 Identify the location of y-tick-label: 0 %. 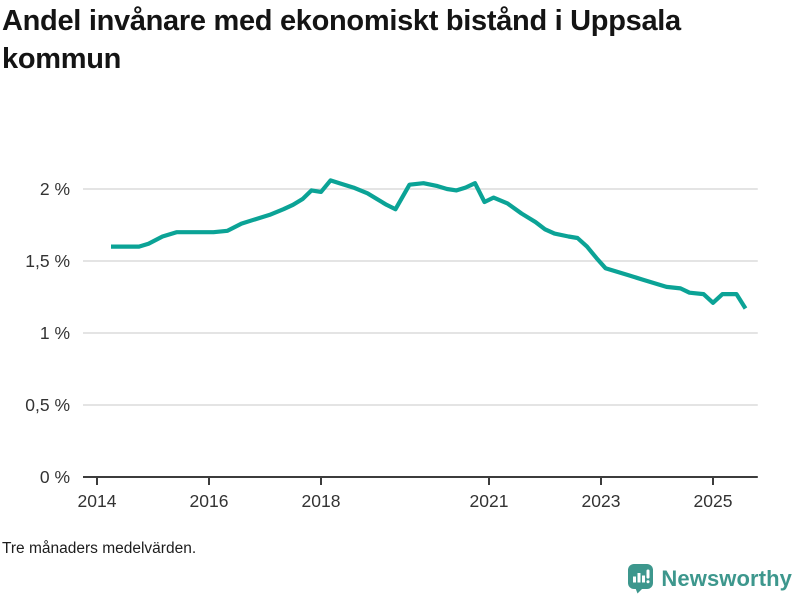
(55, 477).